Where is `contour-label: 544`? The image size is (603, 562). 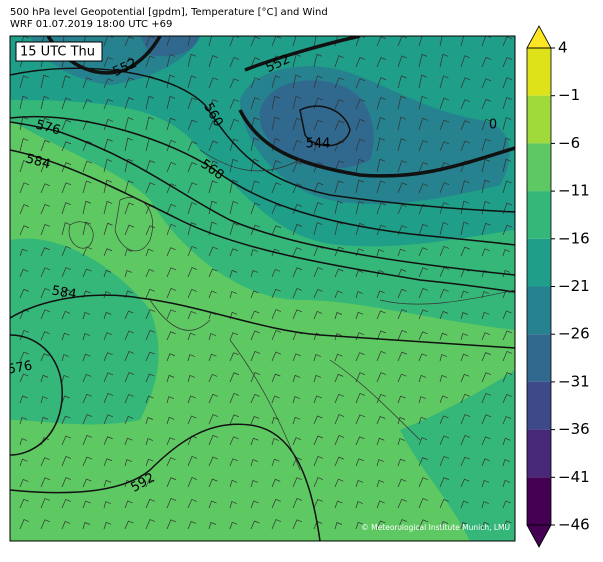
contour-label: 544 is located at coordinates (318, 144).